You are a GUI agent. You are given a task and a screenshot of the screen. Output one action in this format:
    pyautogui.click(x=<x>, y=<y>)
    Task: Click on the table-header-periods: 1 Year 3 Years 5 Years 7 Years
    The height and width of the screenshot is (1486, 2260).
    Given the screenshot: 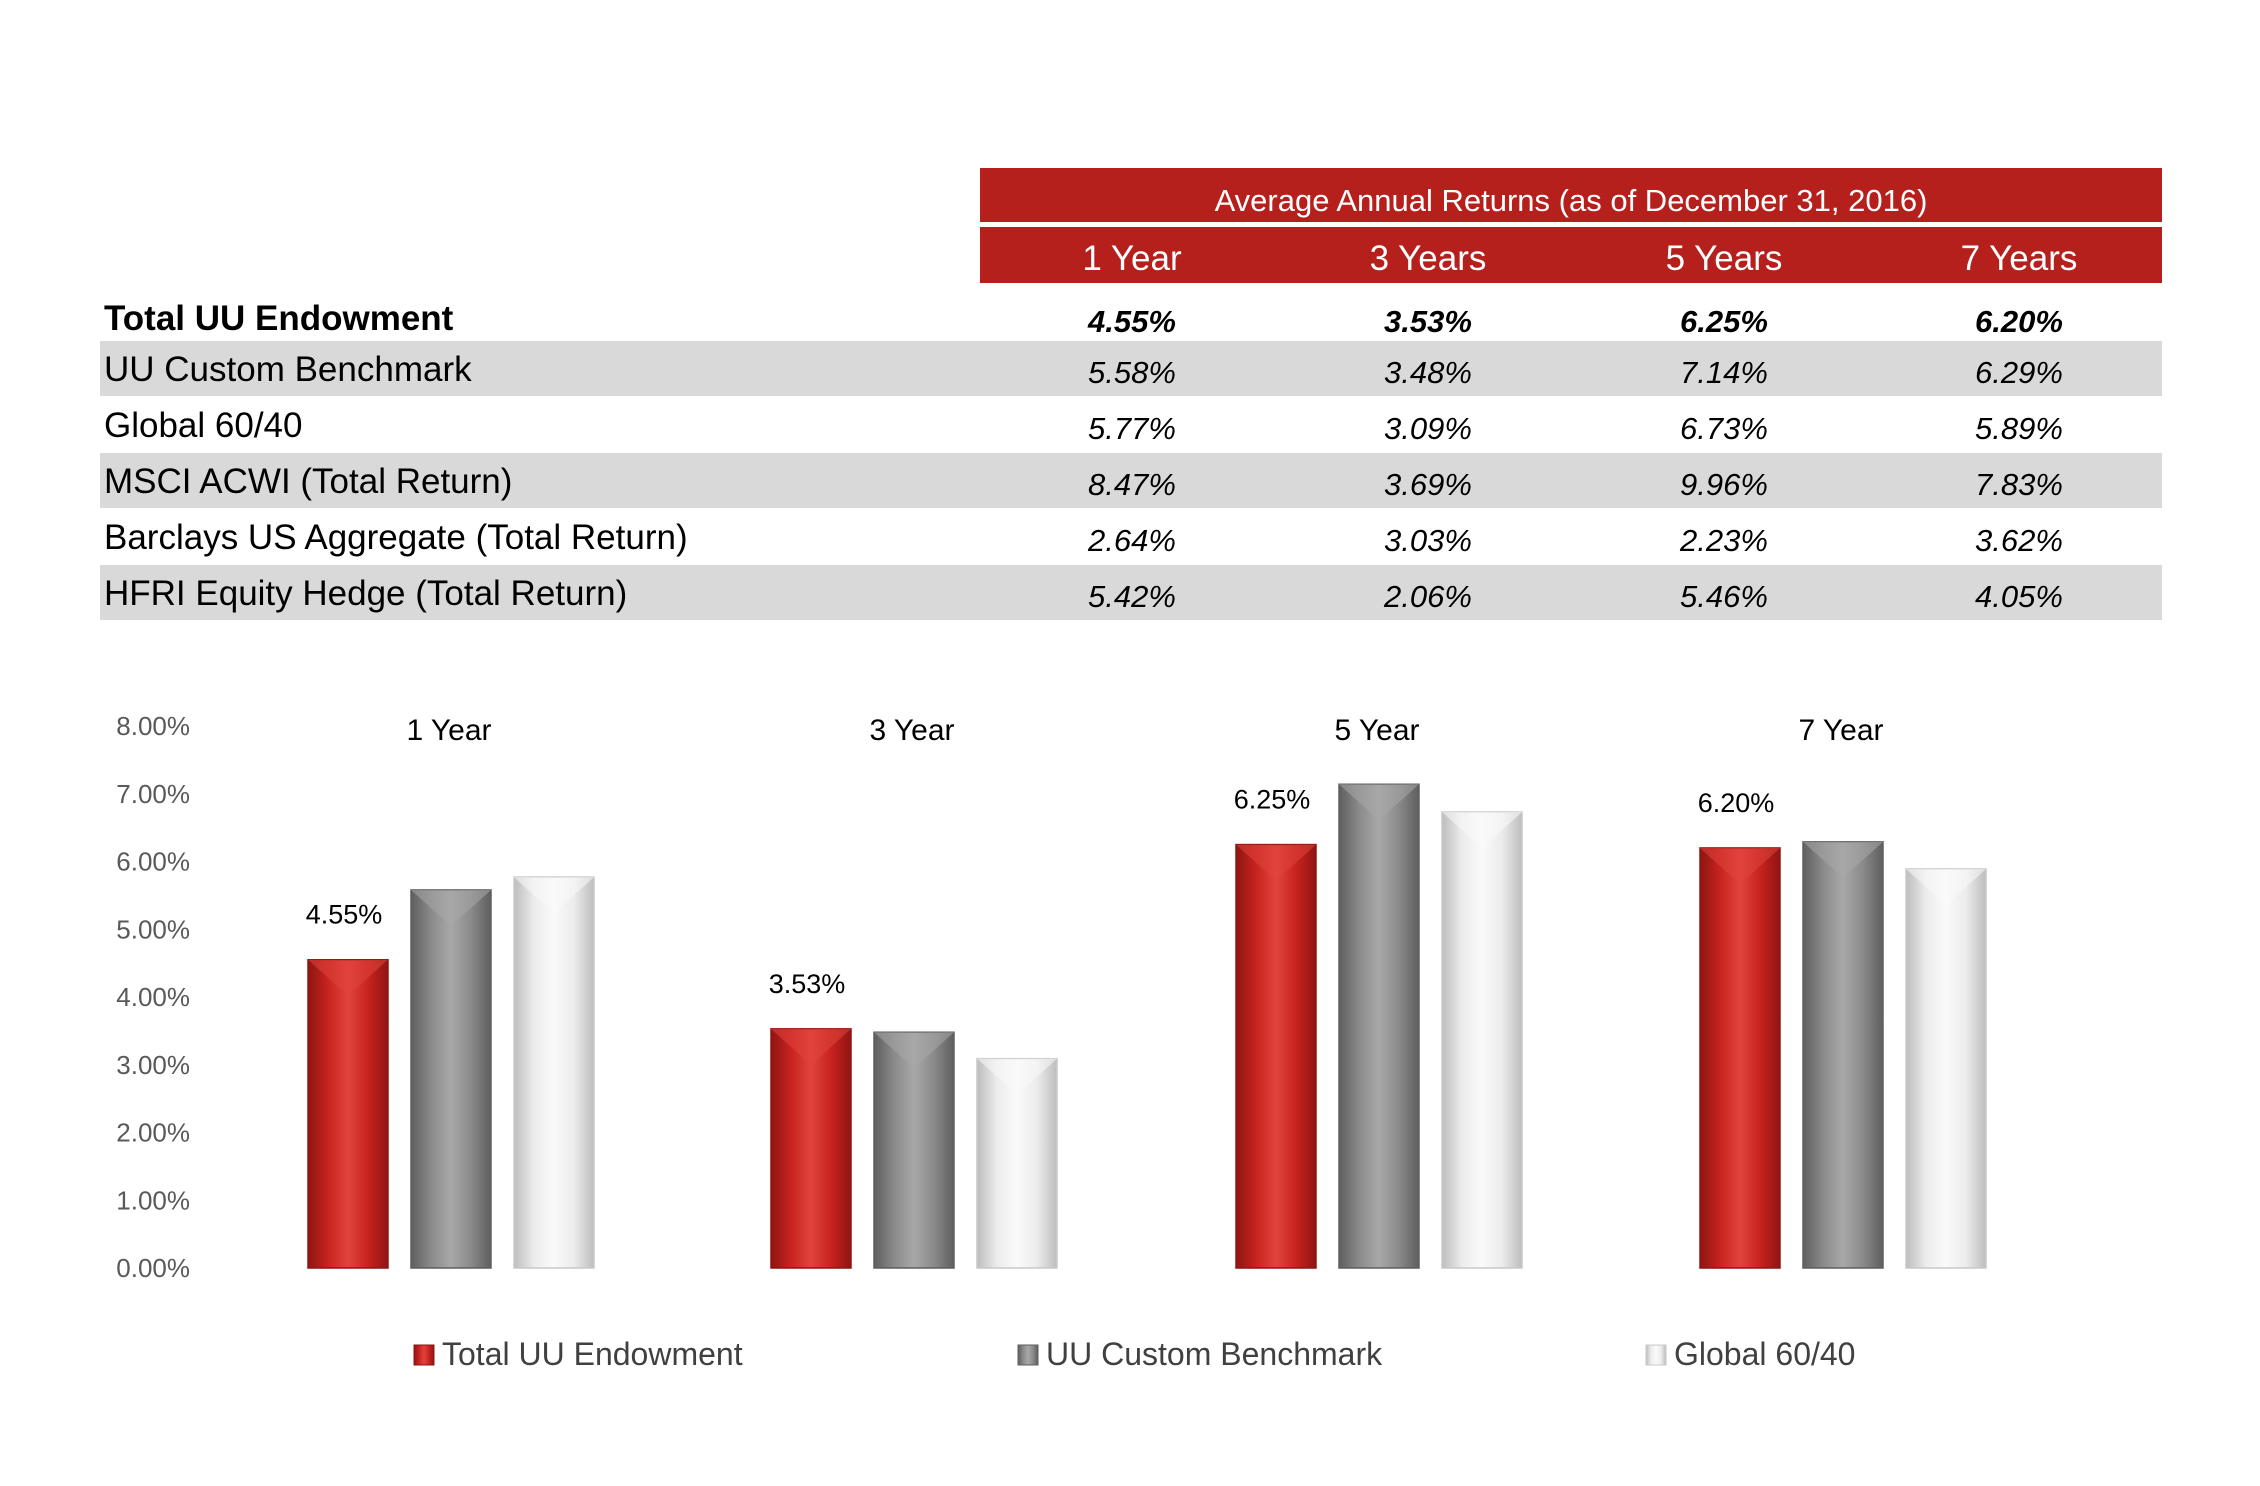 What is the action you would take?
    pyautogui.click(x=1571, y=255)
    